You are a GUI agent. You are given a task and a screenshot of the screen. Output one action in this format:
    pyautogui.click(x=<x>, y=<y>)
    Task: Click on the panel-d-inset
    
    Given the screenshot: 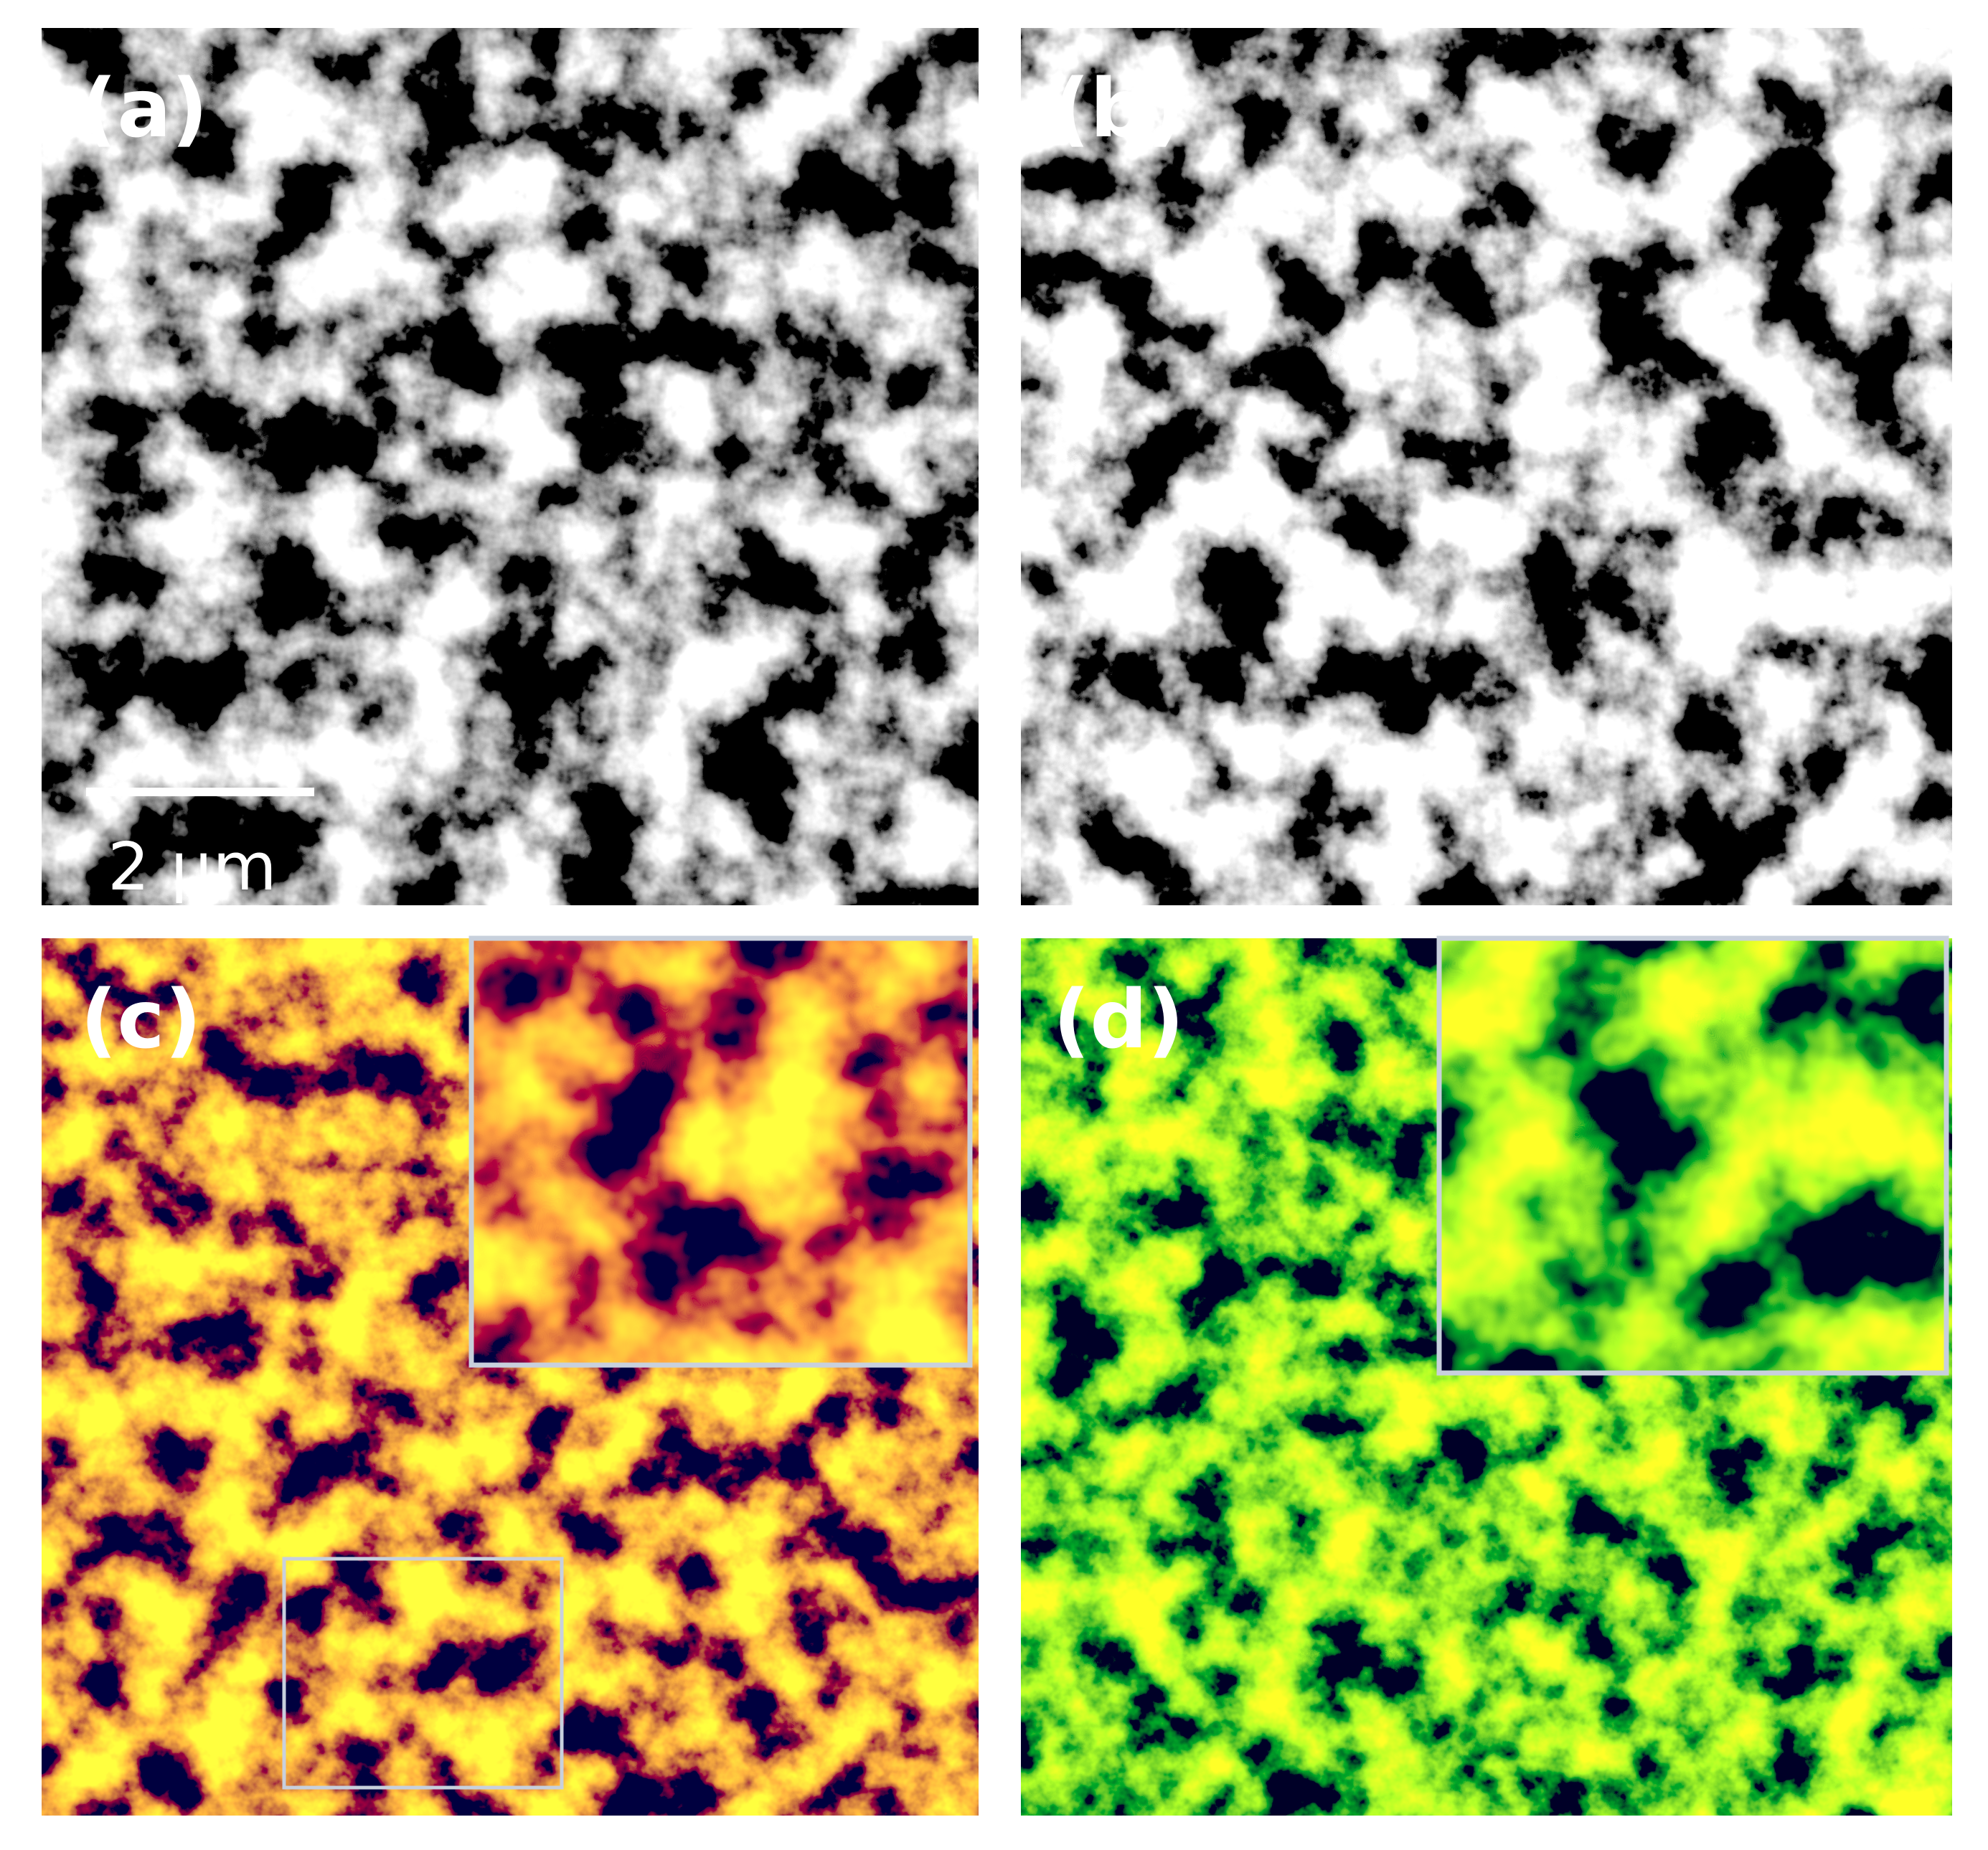 What is the action you would take?
    pyautogui.click(x=1692, y=1155)
    